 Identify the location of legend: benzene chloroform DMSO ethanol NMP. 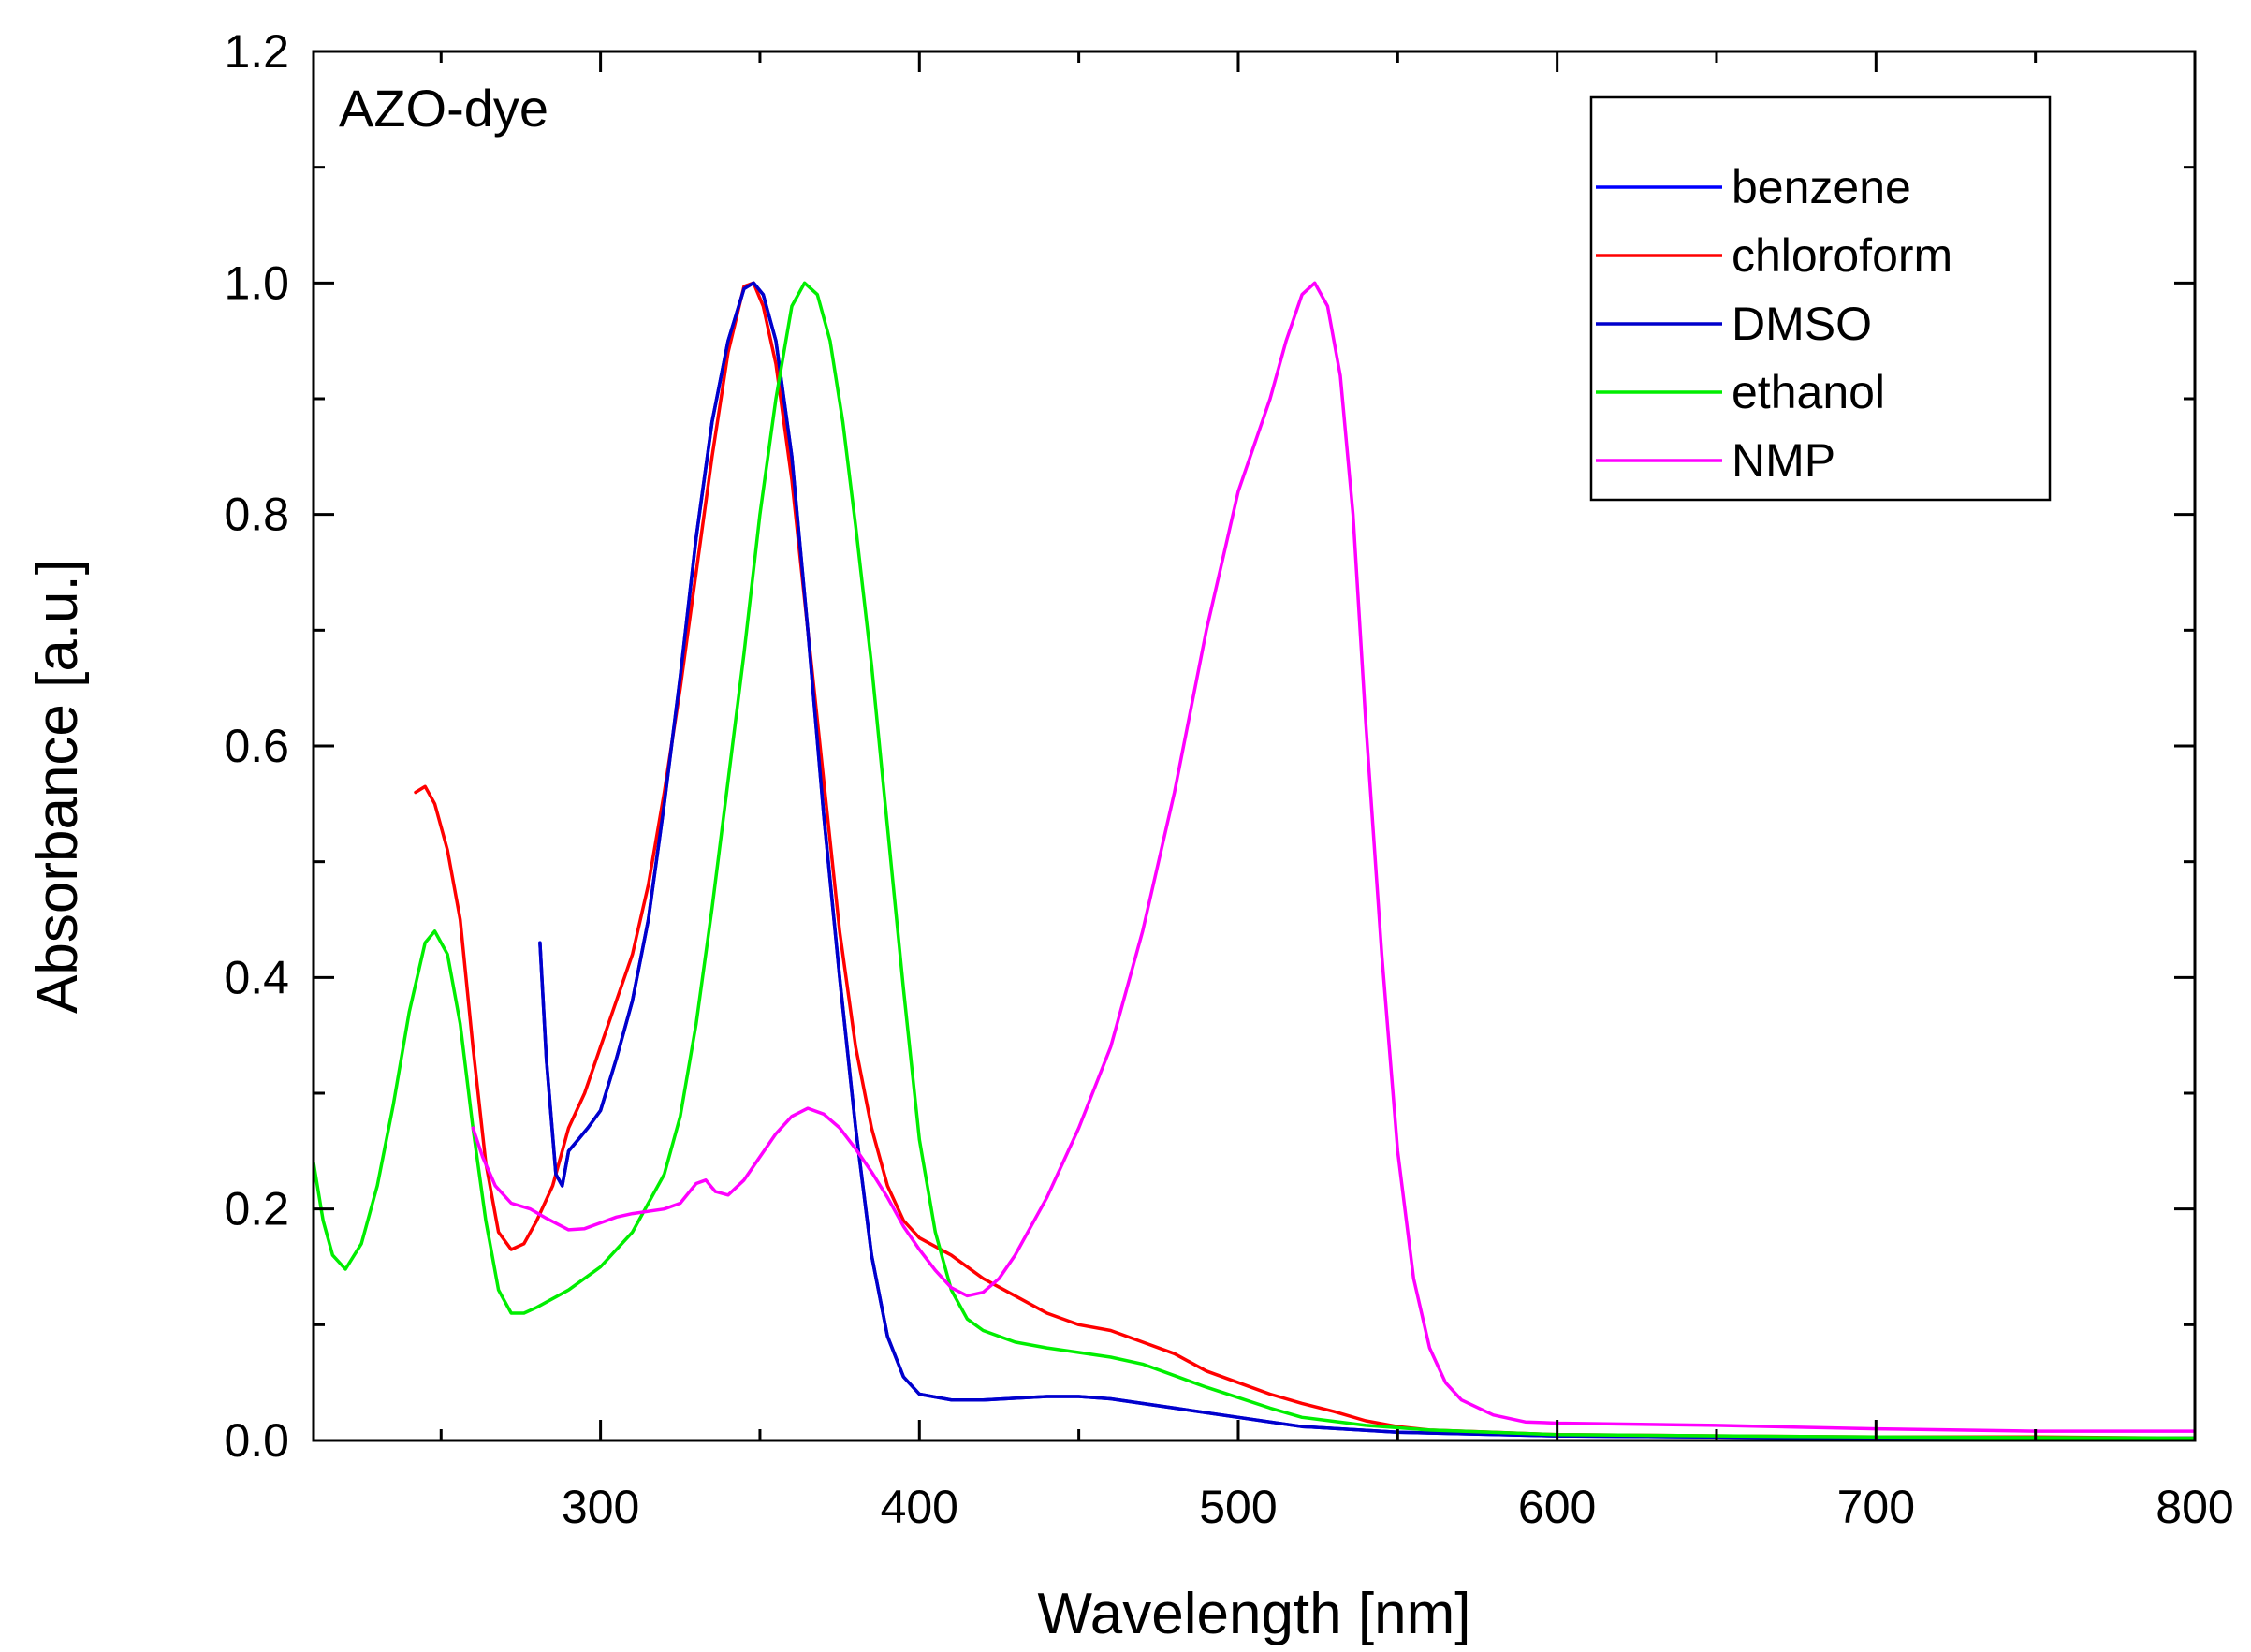
(1820, 298).